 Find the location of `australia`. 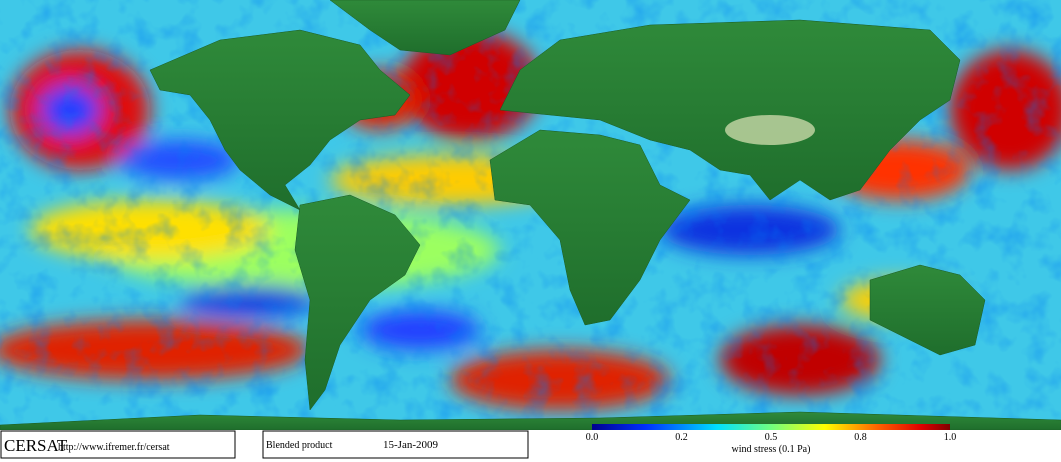

australia is located at coordinates (927, 310).